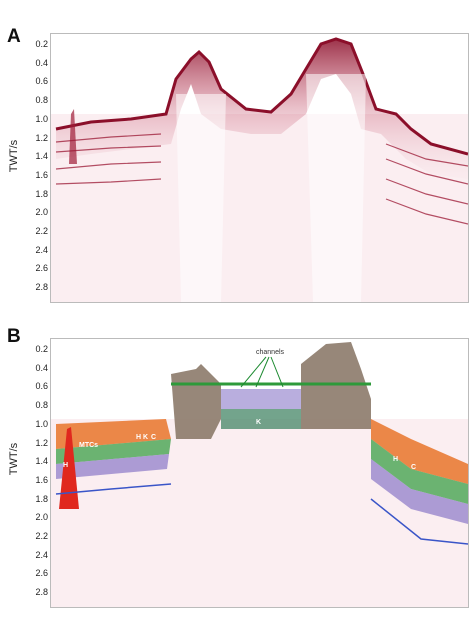 The height and width of the screenshot is (625, 474). What do you see at coordinates (261, 179) in the screenshot?
I see `flank-layers-a` at bounding box center [261, 179].